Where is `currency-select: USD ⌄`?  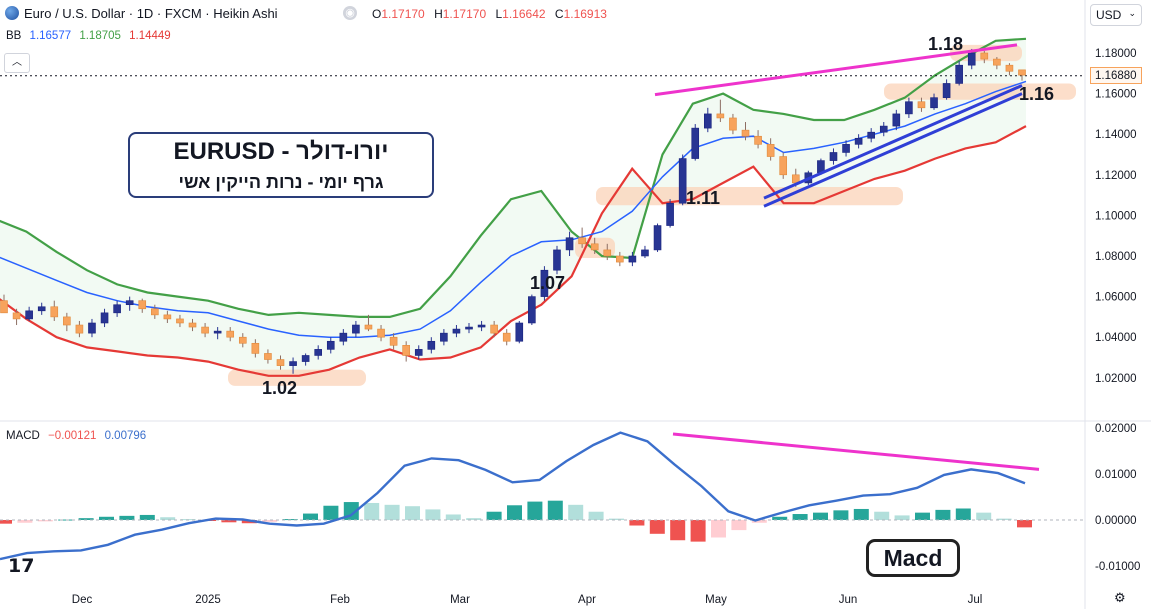 currency-select: USD ⌄ is located at coordinates (1116, 15).